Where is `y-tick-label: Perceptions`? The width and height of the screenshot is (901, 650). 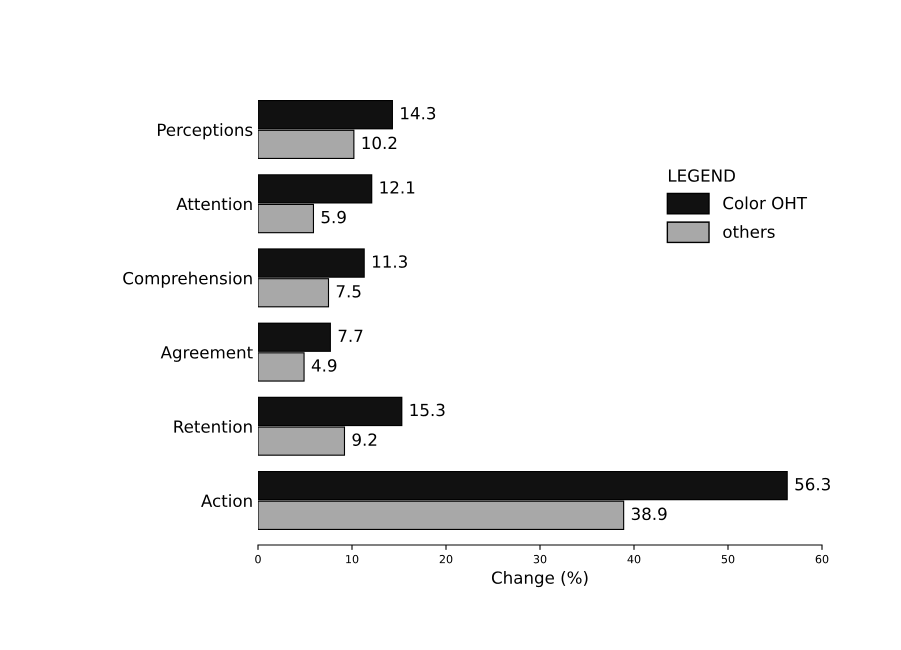
y-tick-label: Perceptions is located at coordinates (205, 131).